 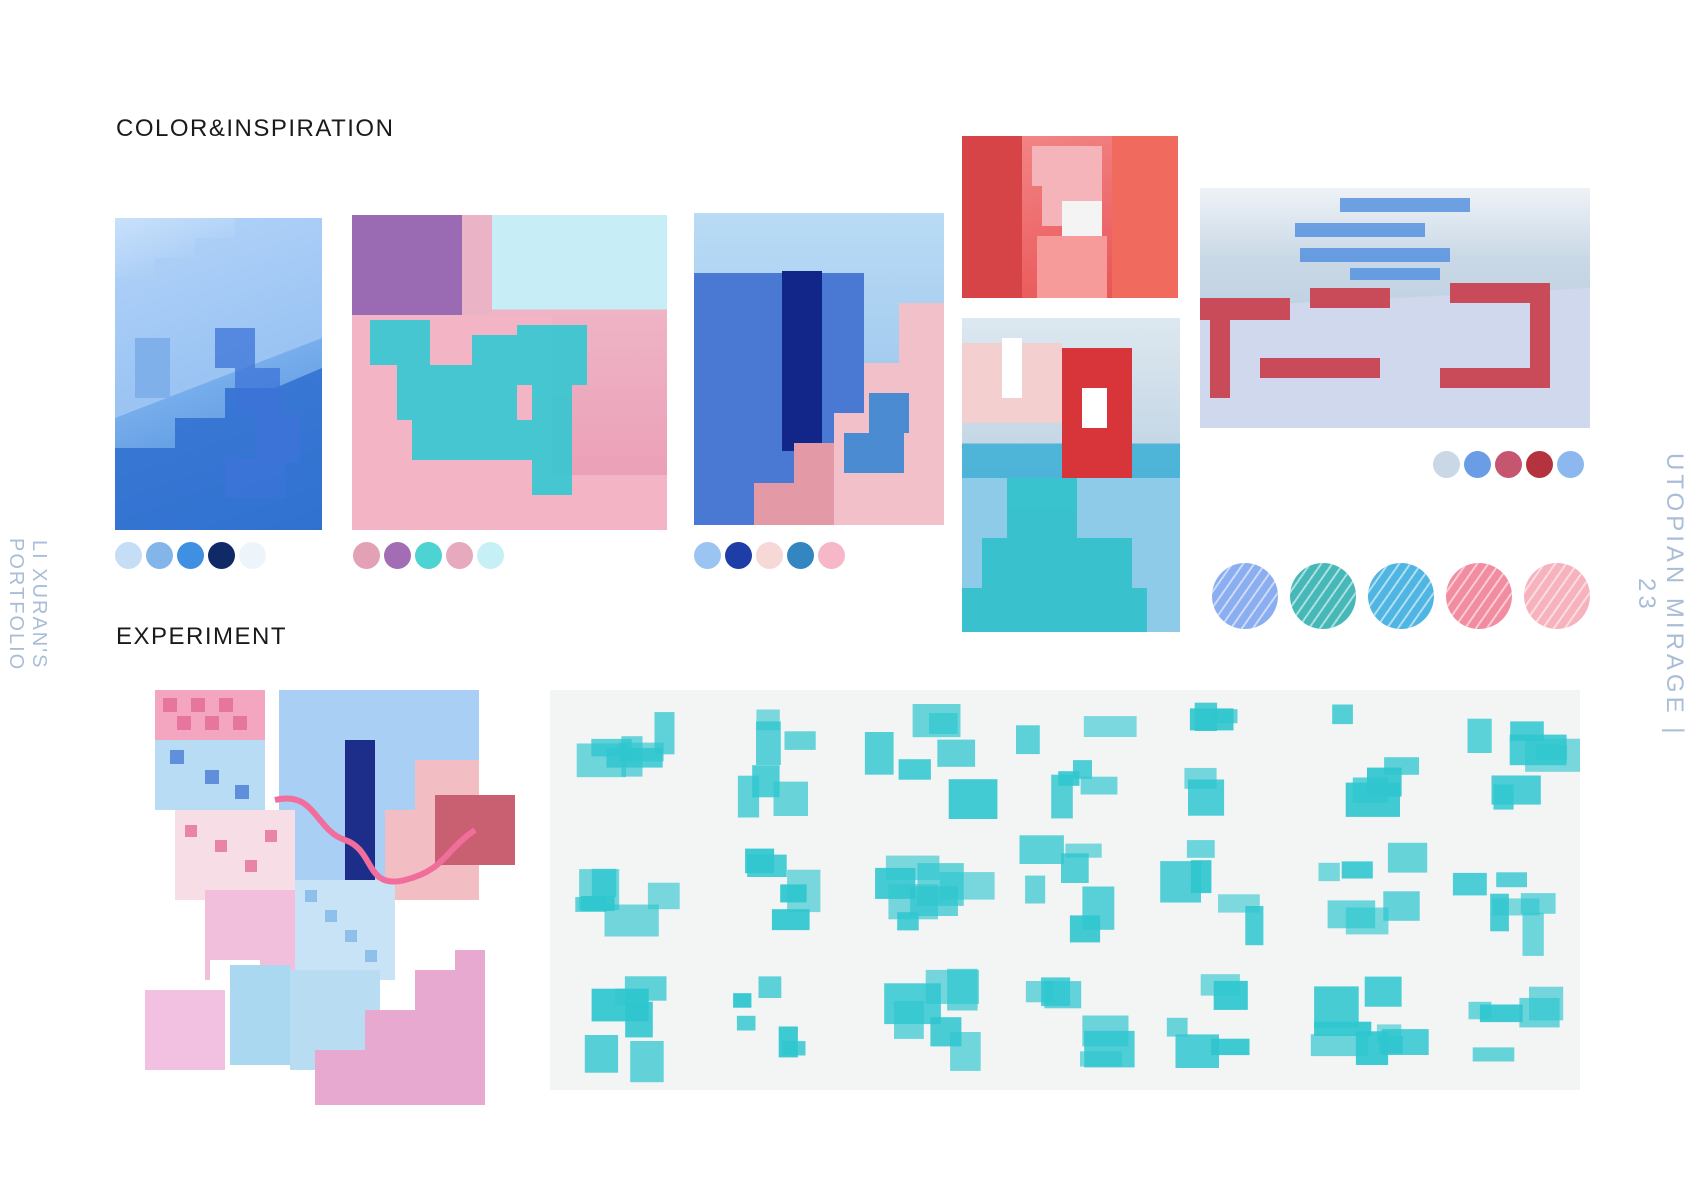 What do you see at coordinates (1071, 475) in the screenshot?
I see `inspiration-photo-red-tower-sea` at bounding box center [1071, 475].